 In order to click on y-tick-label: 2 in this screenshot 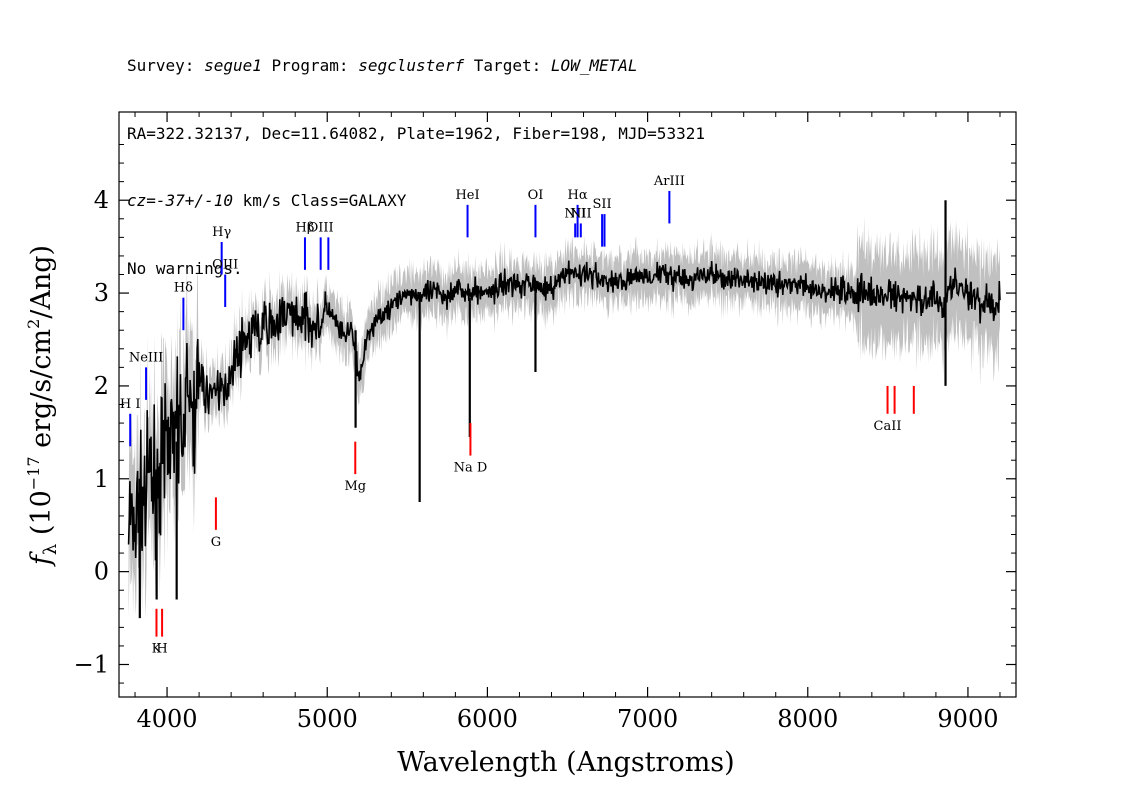, I will do `click(101, 386)`.